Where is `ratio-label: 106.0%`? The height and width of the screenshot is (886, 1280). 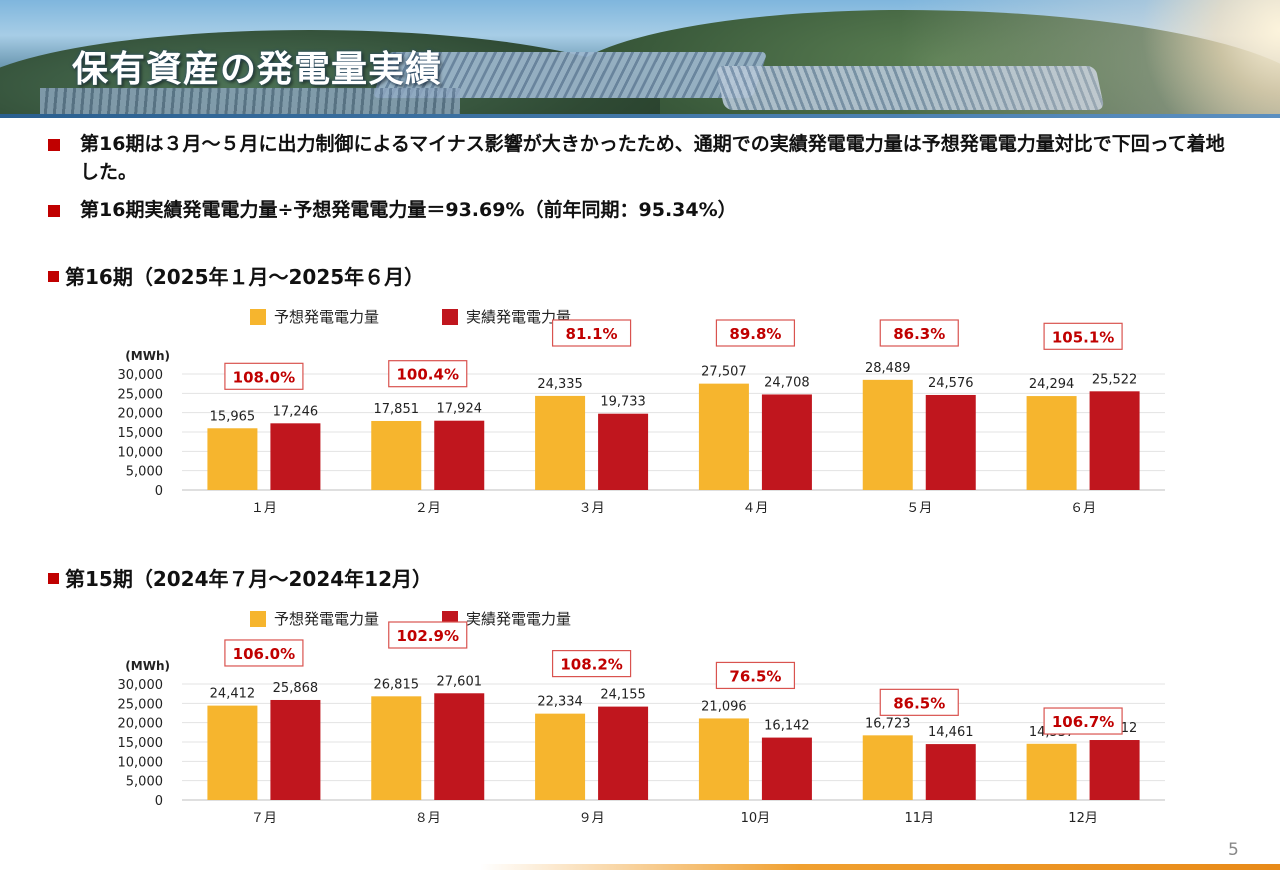 ratio-label: 106.0% is located at coordinates (264, 654).